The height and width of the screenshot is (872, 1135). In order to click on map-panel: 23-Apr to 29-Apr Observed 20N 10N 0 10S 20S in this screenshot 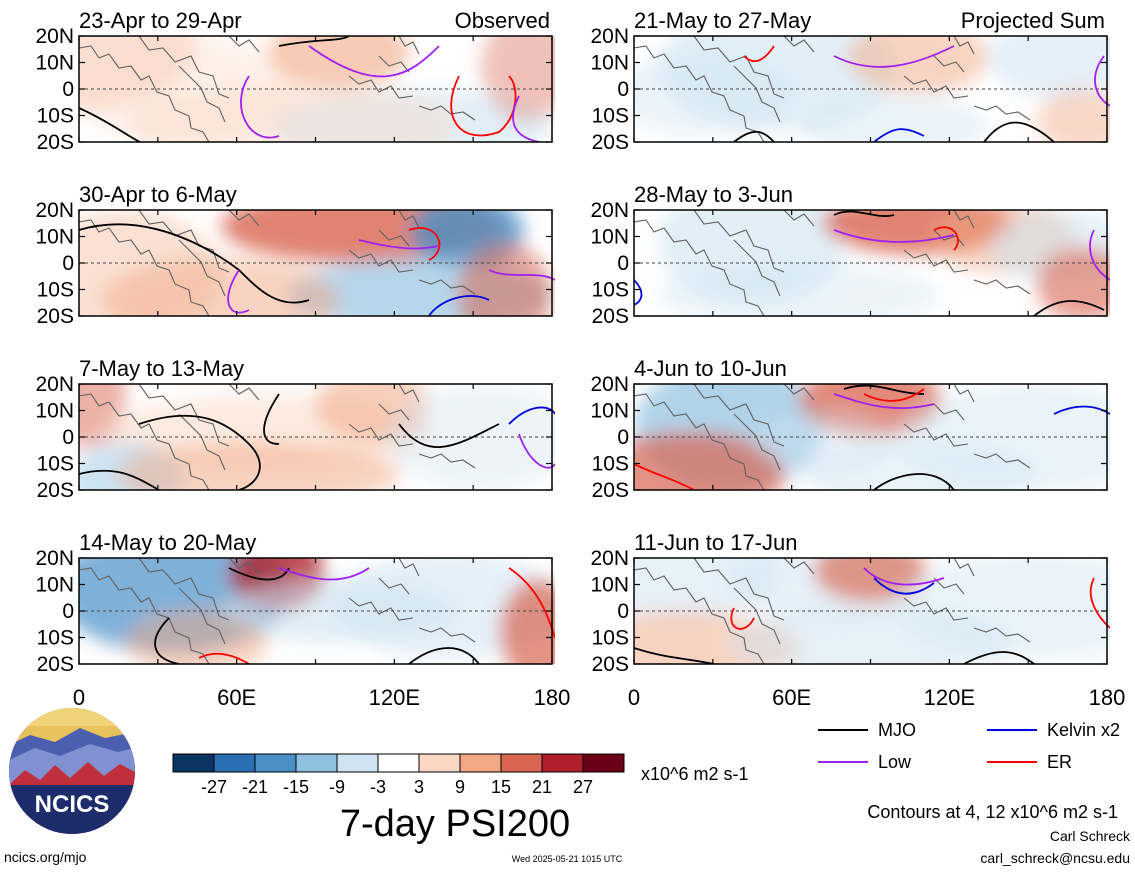, I will do `click(295, 81)`.